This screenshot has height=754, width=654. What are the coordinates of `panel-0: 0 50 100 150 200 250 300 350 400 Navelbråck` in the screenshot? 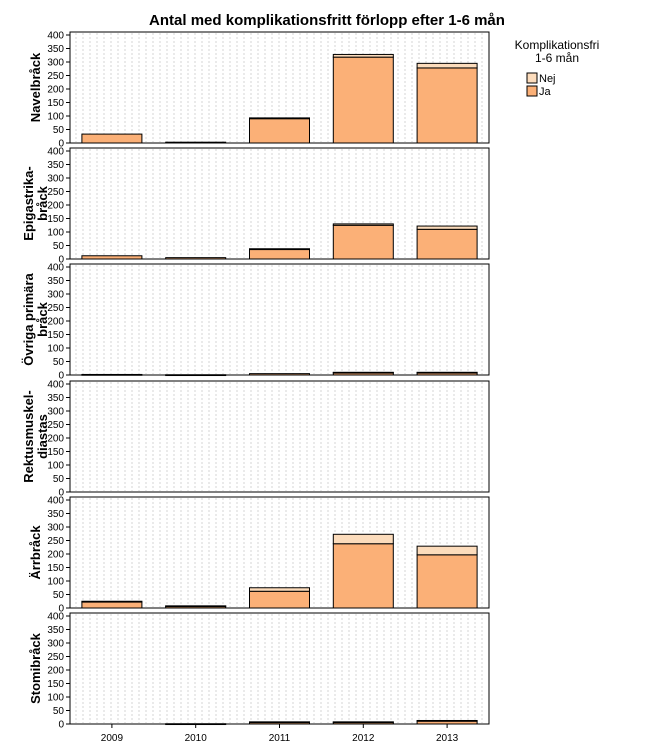 It's located at (259, 90).